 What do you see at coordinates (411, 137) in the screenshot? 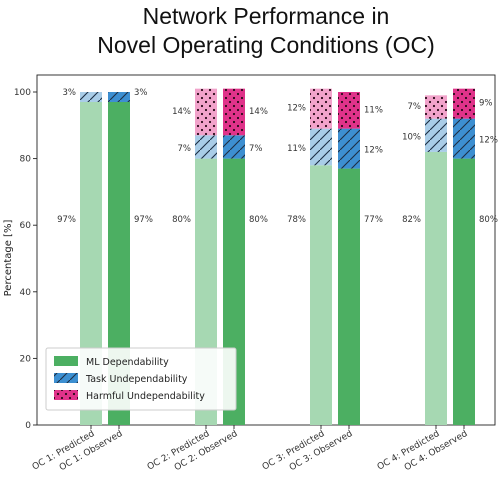
I see `data-label: 10%` at bounding box center [411, 137].